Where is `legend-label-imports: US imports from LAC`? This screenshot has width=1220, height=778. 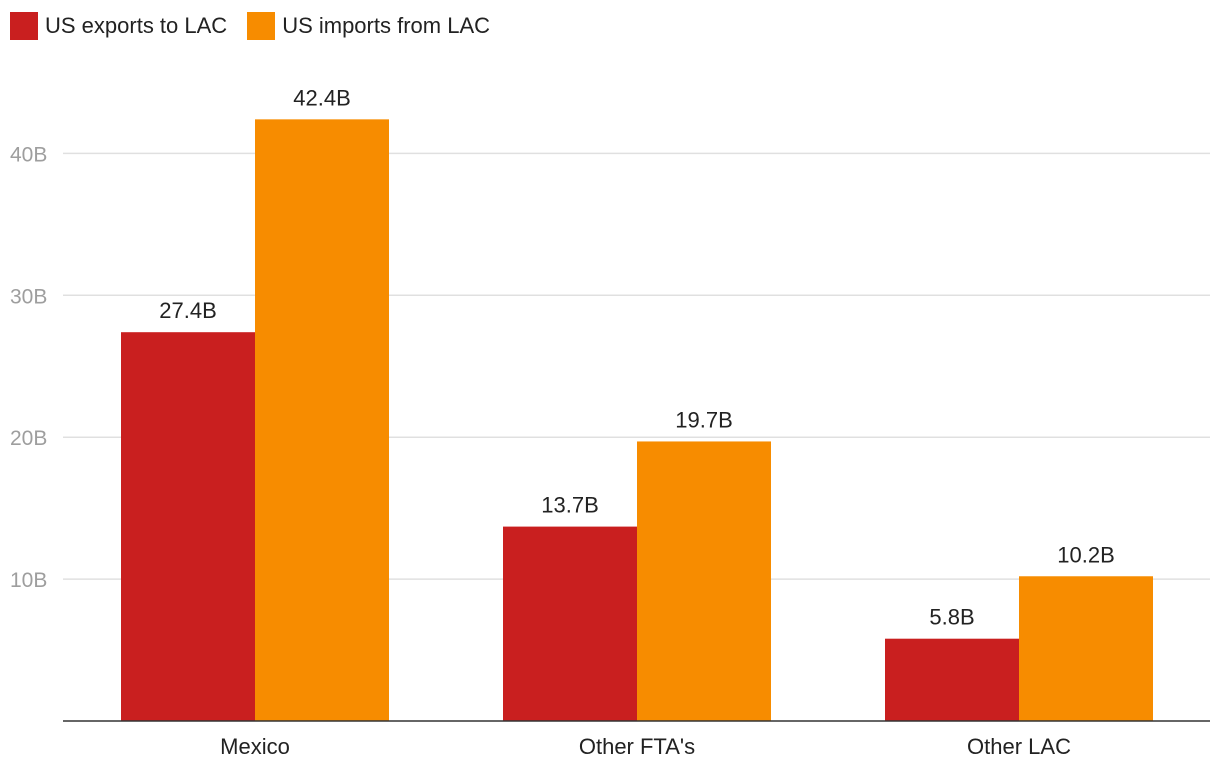
legend-label-imports: US imports from LAC is located at coordinates (386, 25).